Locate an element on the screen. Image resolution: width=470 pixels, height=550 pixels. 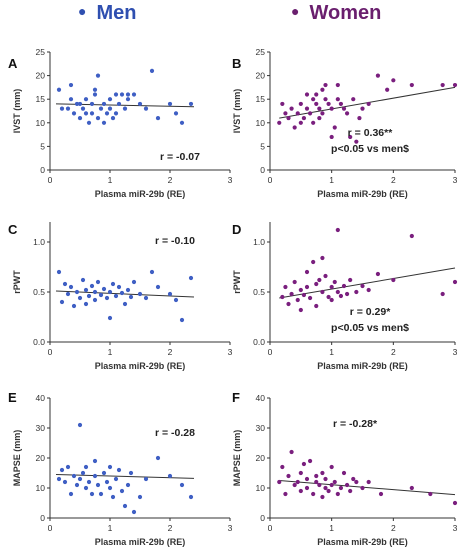
panel-f-x-tick-label: 3 is located at coordinates (455, 528).